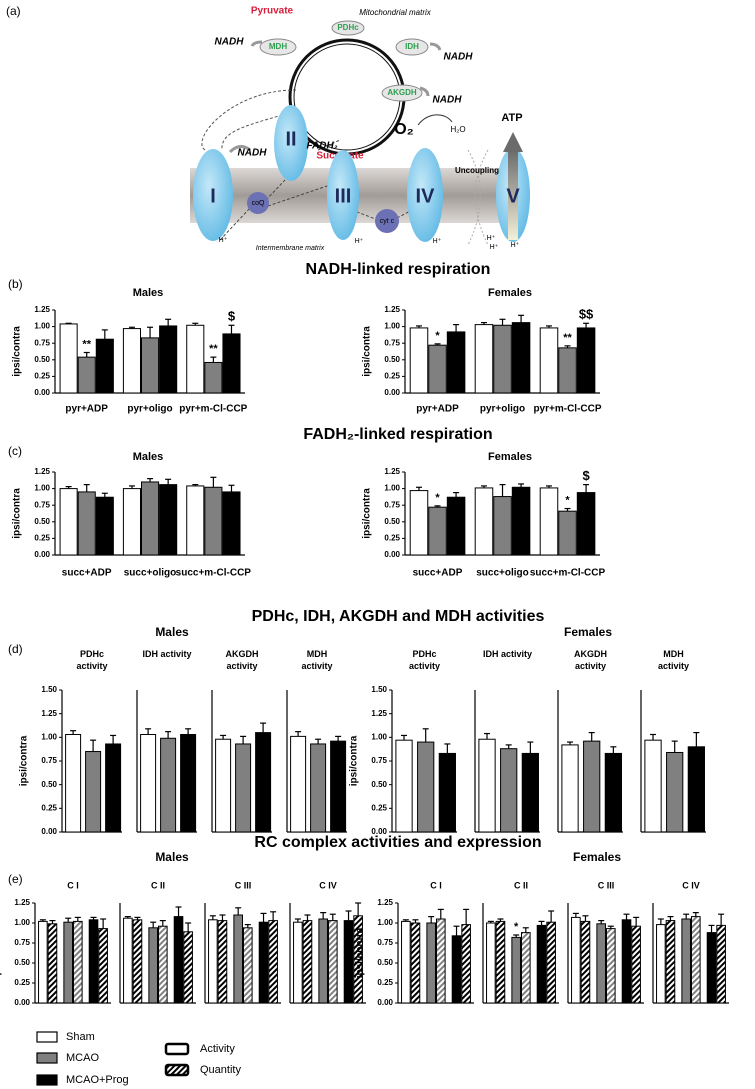 The width and height of the screenshot is (755, 1089). I want to click on panel-label: (b), so click(15, 284).